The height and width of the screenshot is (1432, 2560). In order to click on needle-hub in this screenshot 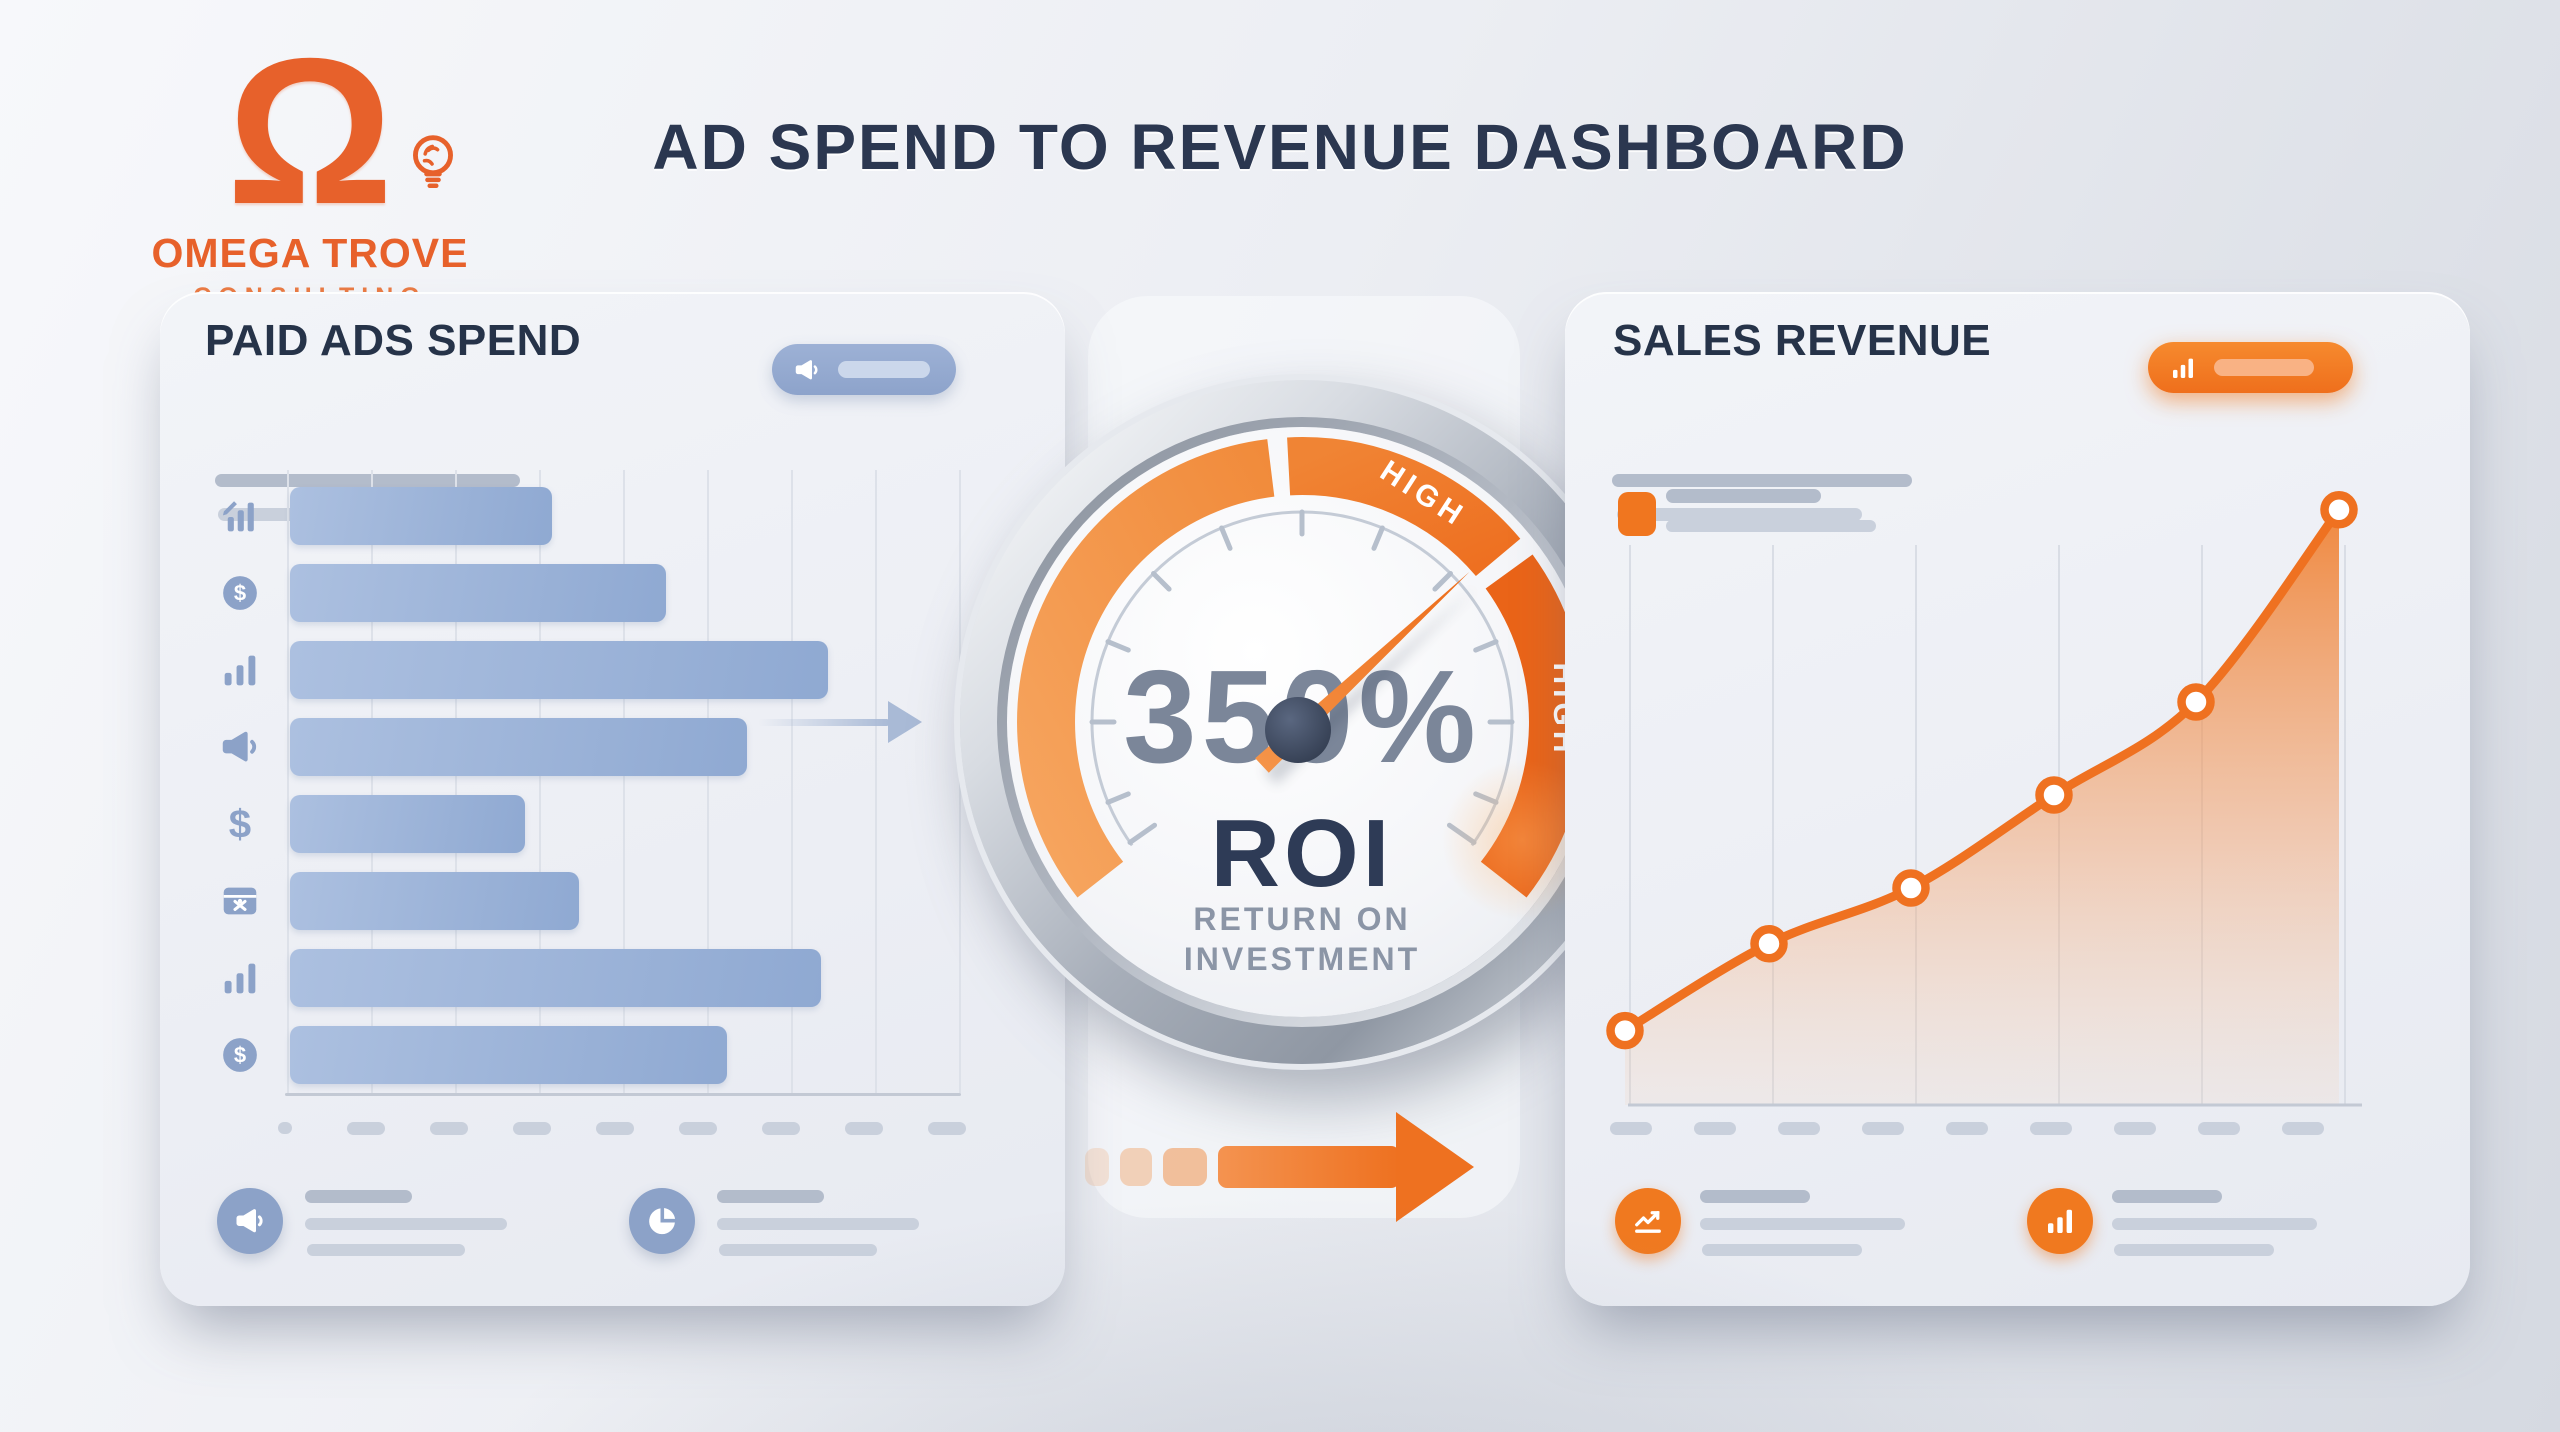, I will do `click(1298, 730)`.